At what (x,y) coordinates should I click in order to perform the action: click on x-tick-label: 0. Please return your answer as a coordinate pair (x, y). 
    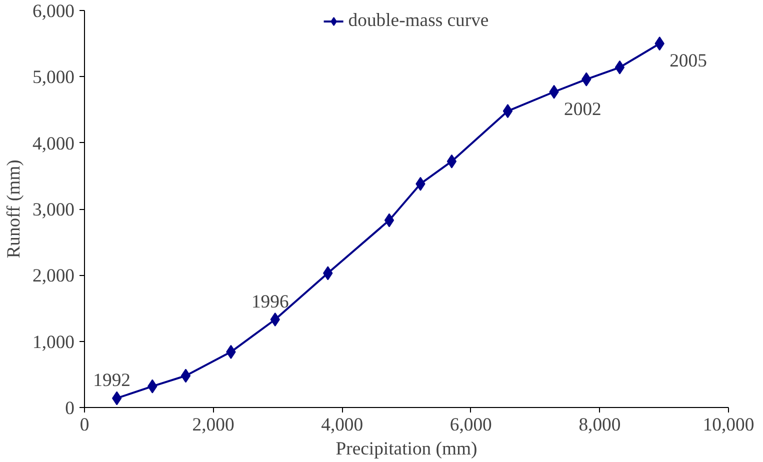
    Looking at the image, I should click on (85, 425).